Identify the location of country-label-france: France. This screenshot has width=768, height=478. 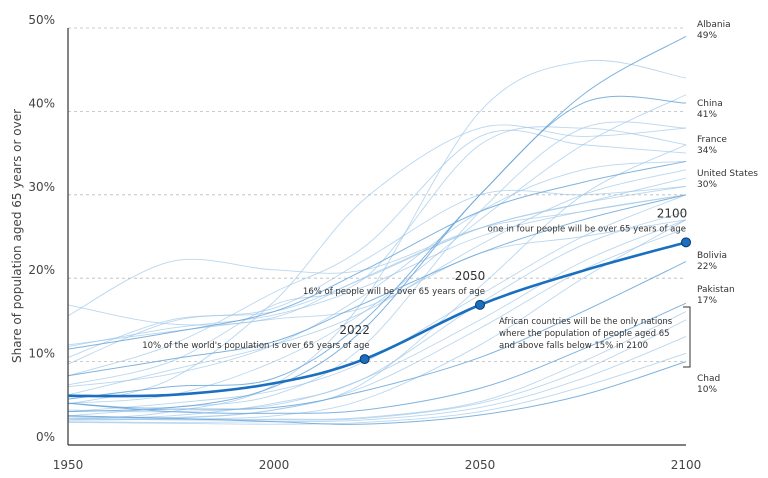
(712, 140).